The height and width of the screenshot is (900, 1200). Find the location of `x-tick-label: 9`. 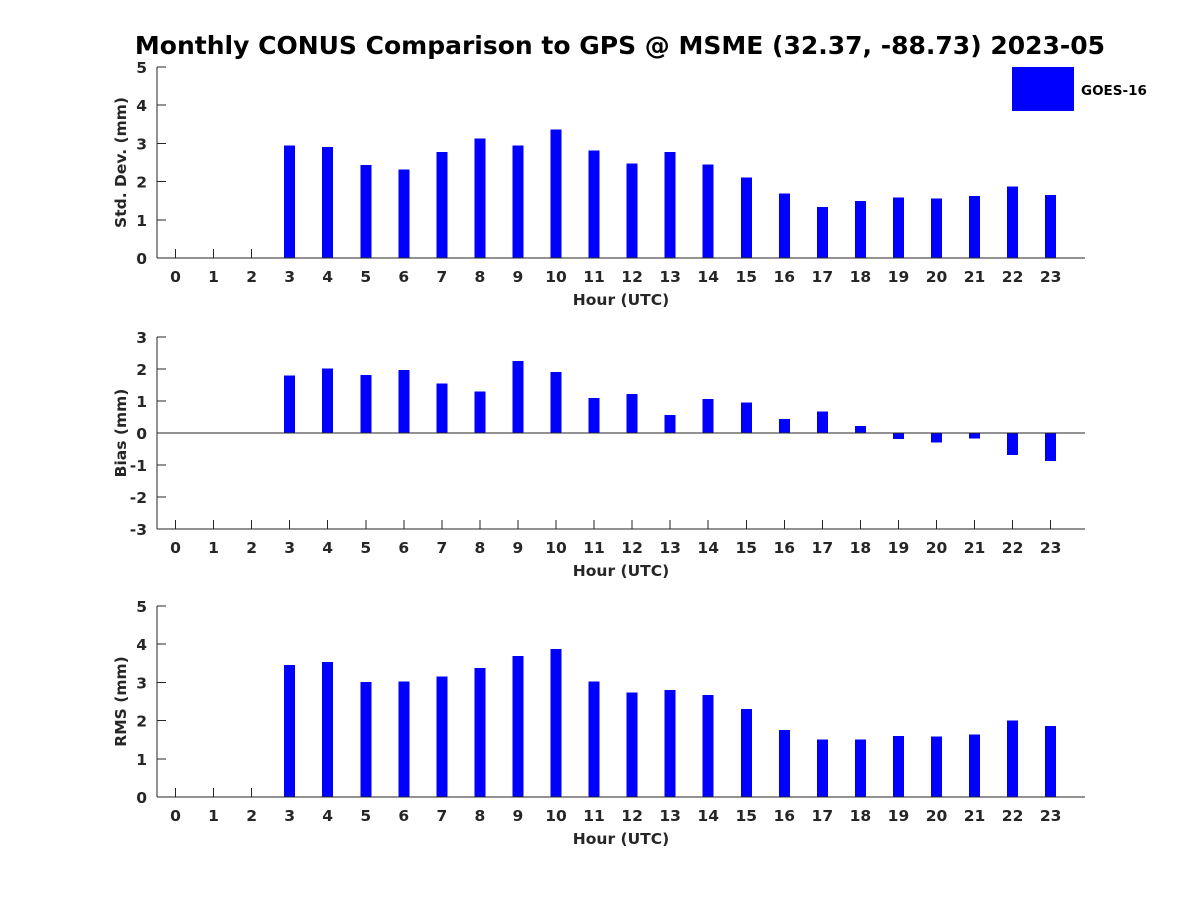

x-tick-label: 9 is located at coordinates (518, 548).